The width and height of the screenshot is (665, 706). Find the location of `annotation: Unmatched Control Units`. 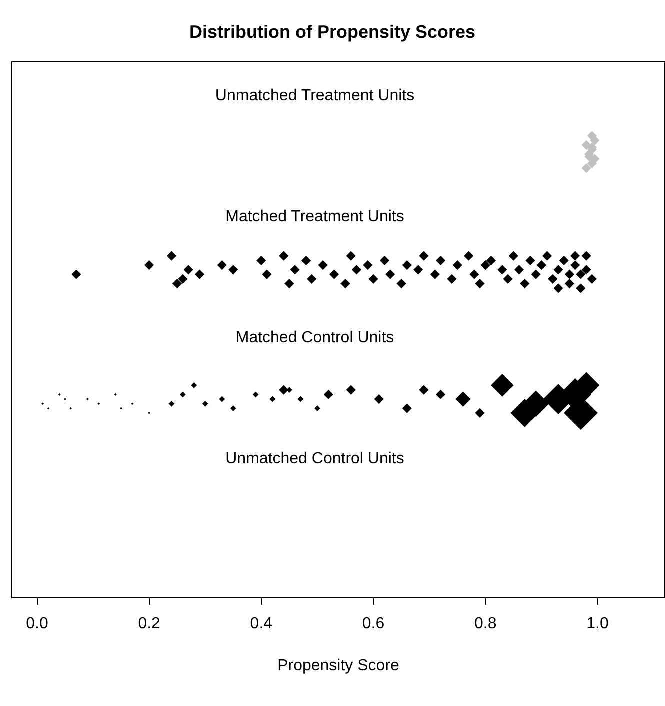

annotation: Unmatched Control Units is located at coordinates (315, 459).